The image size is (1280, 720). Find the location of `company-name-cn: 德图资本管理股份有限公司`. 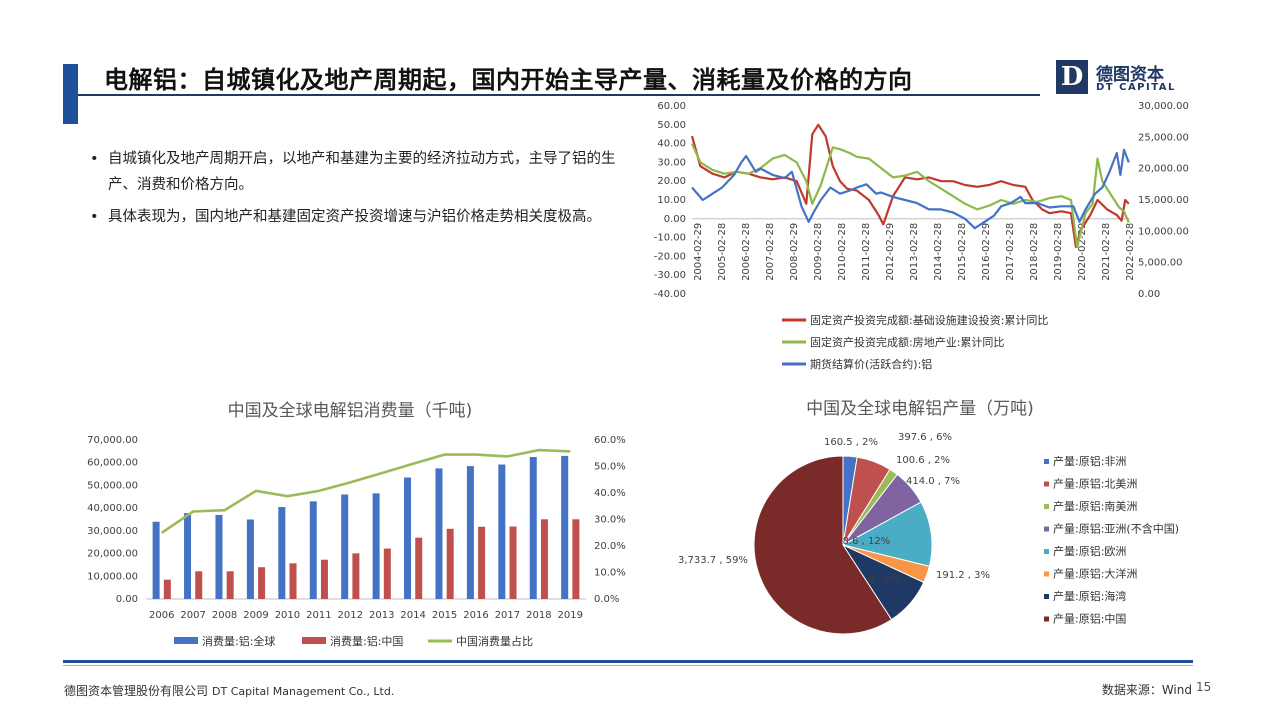

company-name-cn: 德图资本管理股份有限公司 is located at coordinates (136, 691).